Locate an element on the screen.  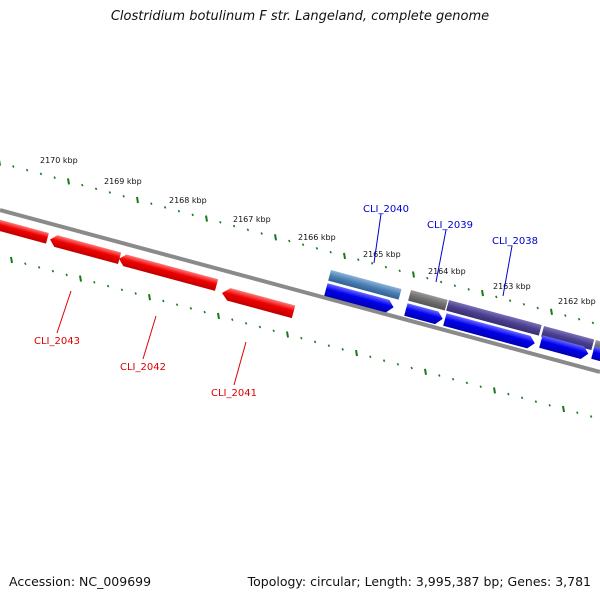
gene-arrow-next is located at coordinates (595, 355).